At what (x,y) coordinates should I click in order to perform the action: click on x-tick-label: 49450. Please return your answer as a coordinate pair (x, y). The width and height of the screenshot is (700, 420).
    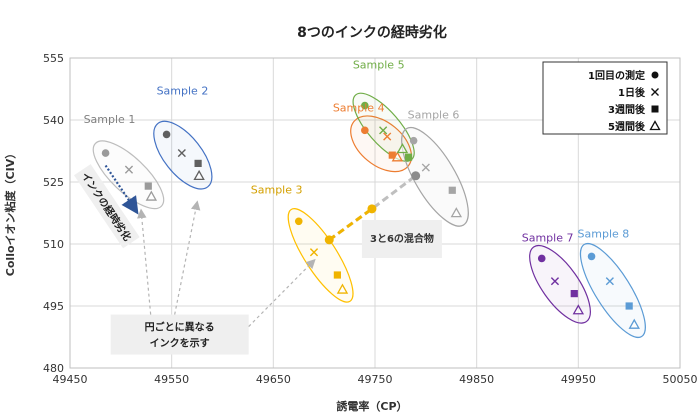
    Looking at the image, I should click on (70, 379).